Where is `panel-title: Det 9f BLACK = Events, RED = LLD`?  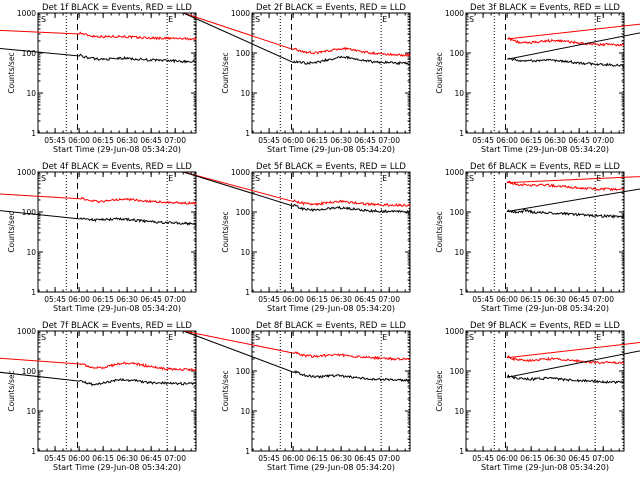 panel-title: Det 9f BLACK = Events, RED = LLD is located at coordinates (545, 326).